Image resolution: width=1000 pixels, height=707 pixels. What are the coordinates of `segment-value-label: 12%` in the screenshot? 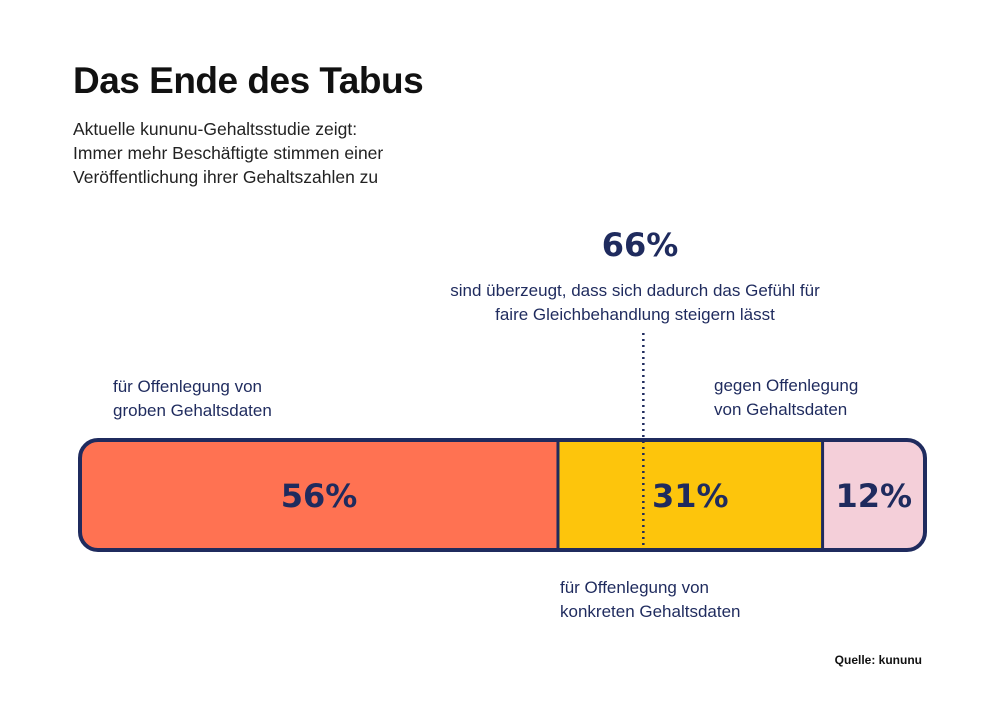 It's located at (873, 496).